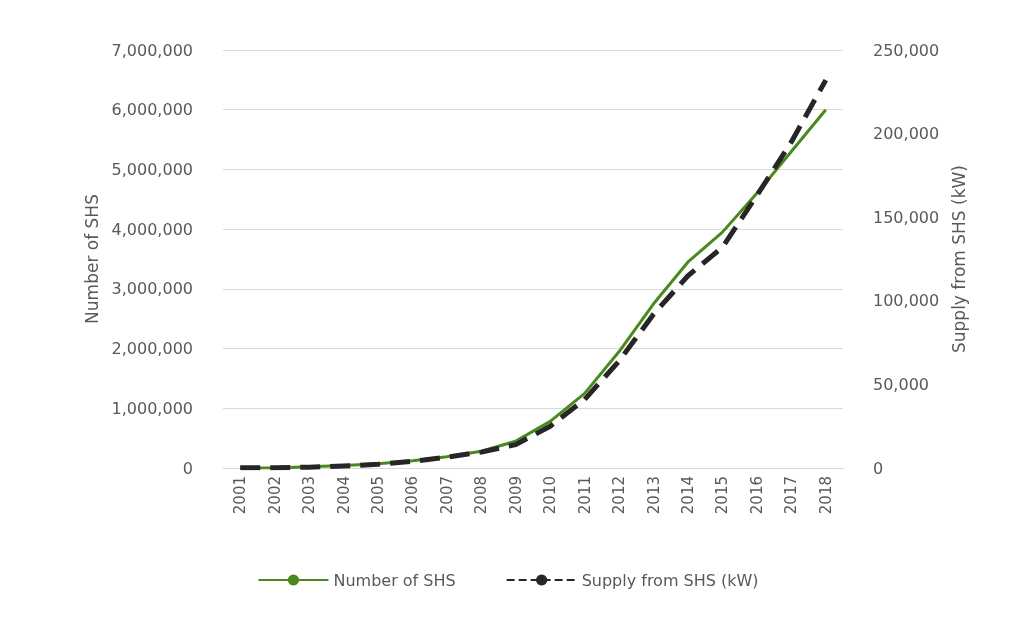  What do you see at coordinates (619, 495) in the screenshot?
I see `x-tick-label: 2012` at bounding box center [619, 495].